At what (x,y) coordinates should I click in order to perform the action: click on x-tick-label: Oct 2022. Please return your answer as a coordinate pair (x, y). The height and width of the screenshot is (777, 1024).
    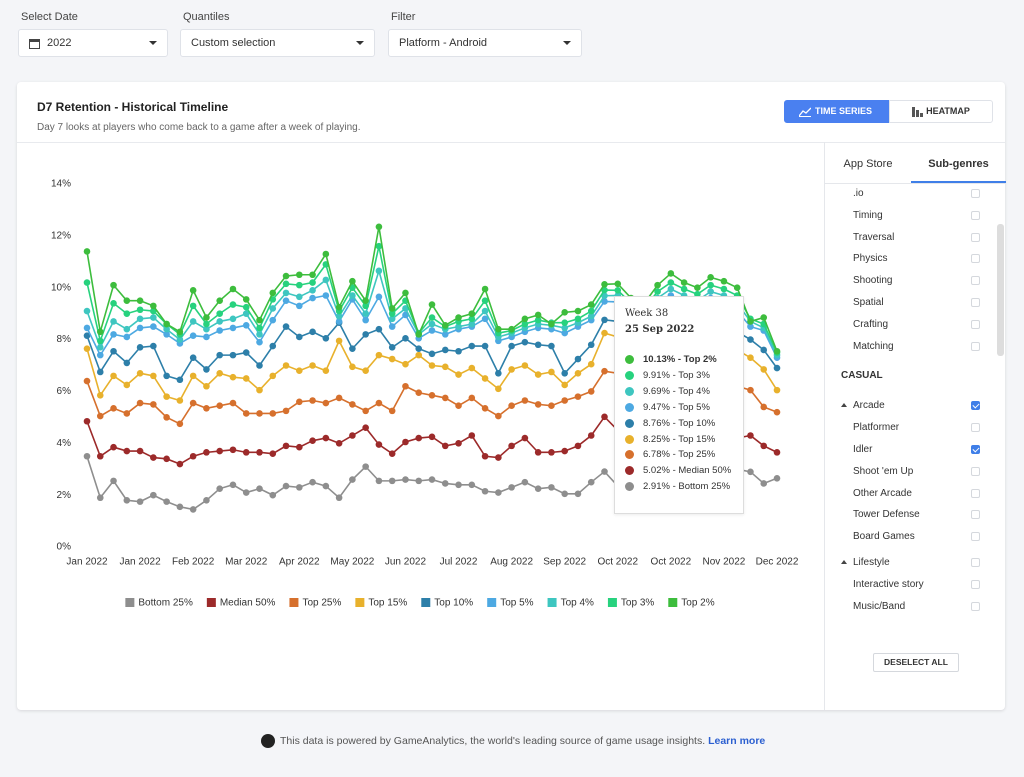
    Looking at the image, I should click on (617, 562).